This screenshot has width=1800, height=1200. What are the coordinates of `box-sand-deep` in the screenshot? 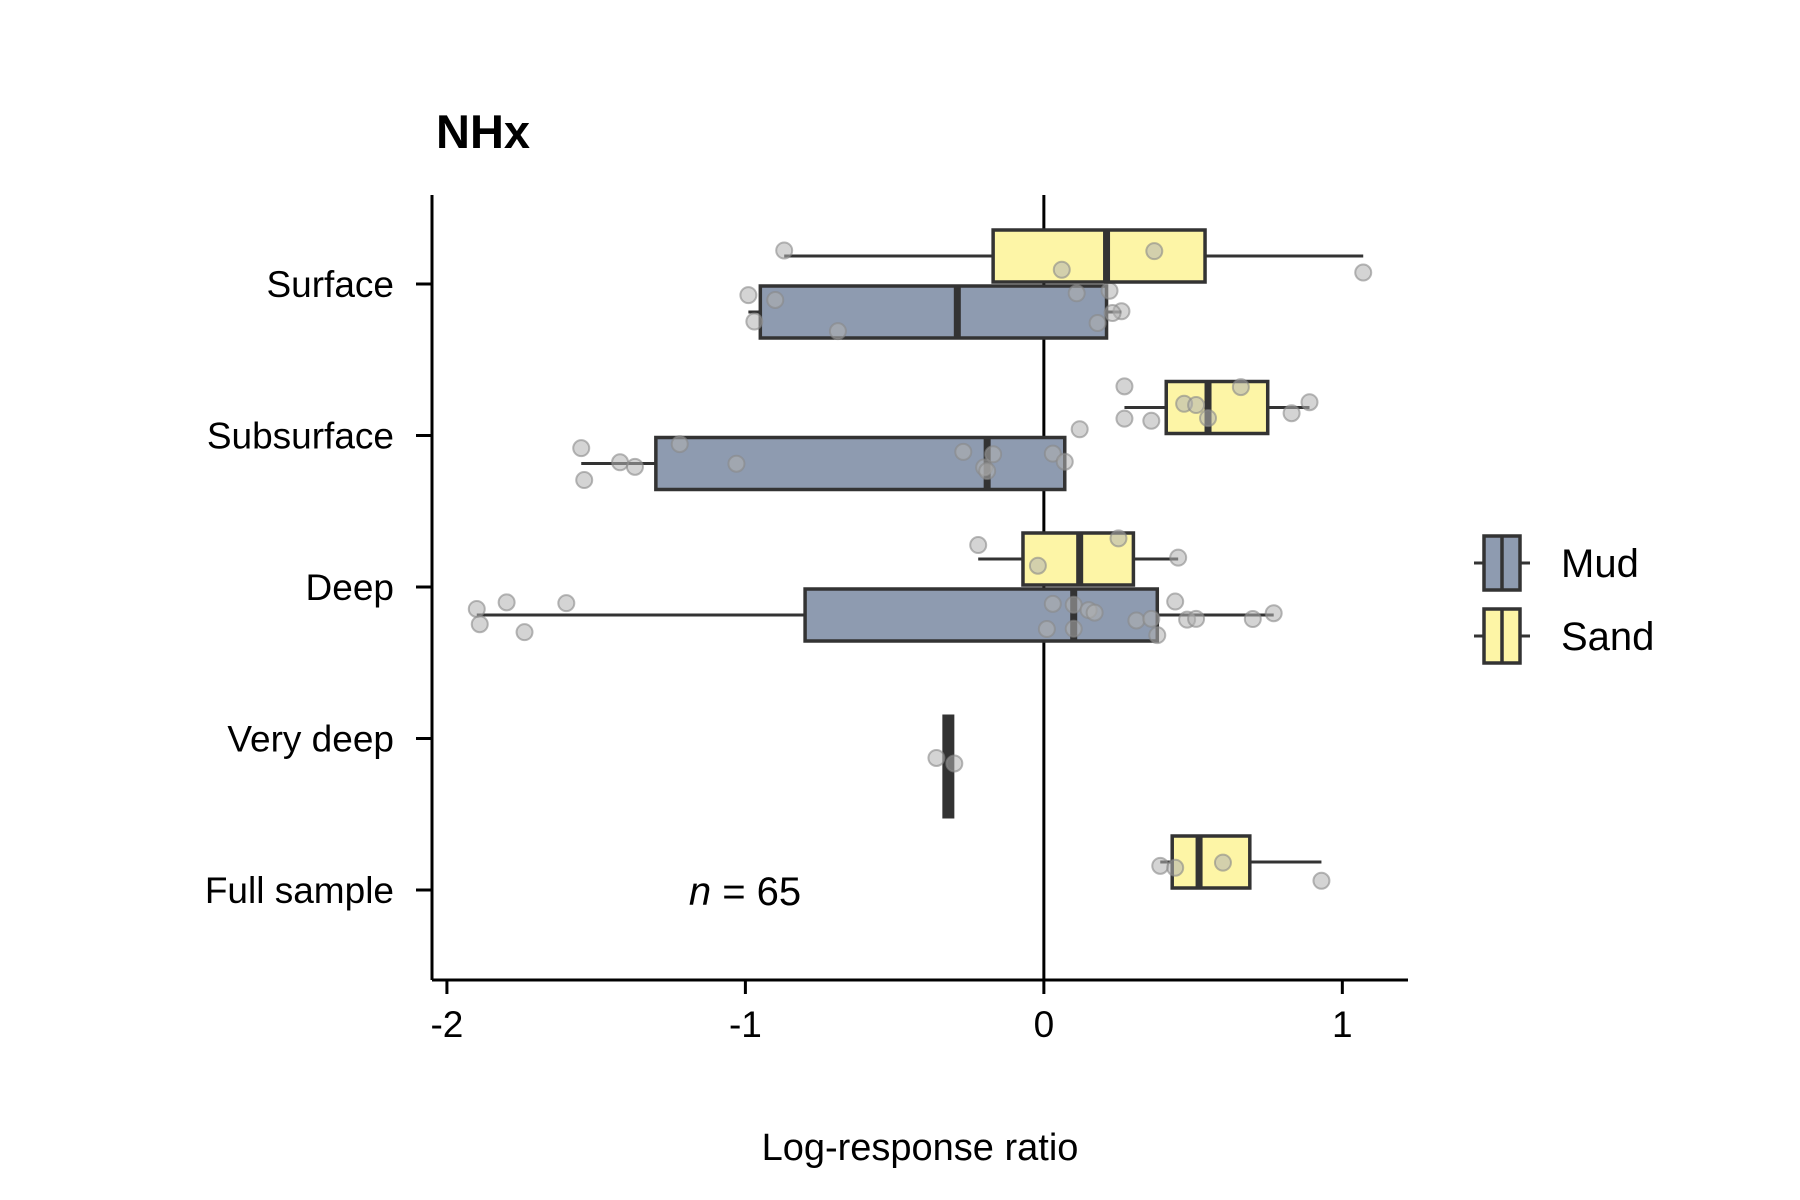 It's located at (1078, 558).